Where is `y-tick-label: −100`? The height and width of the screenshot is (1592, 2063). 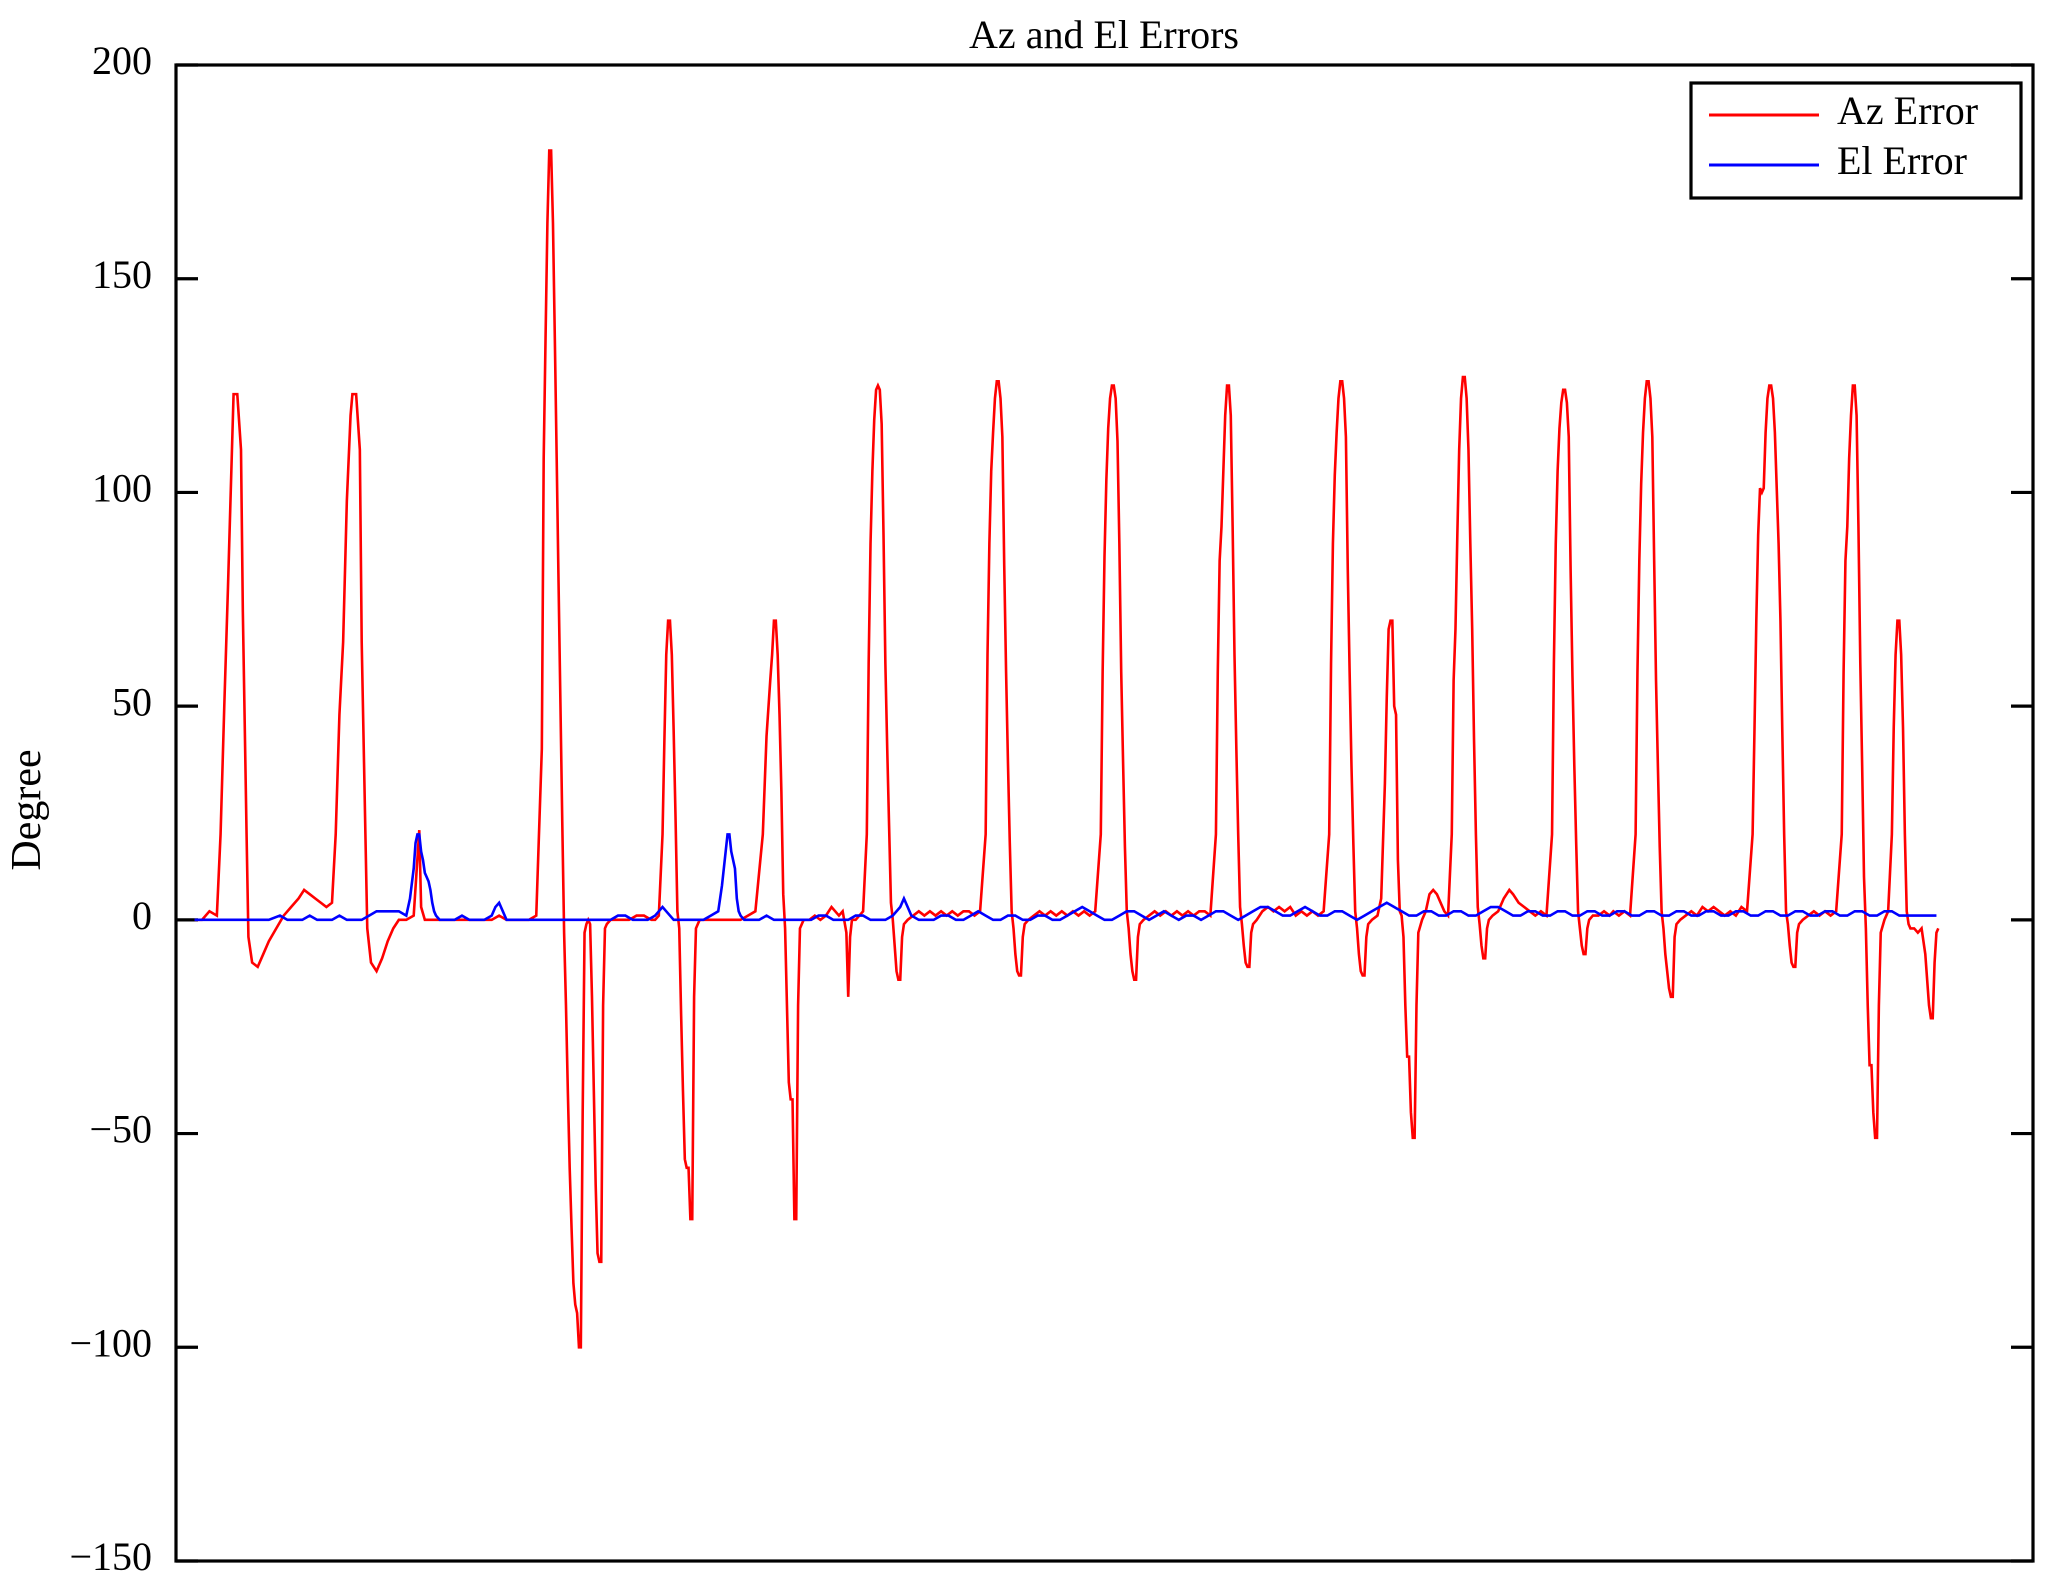 y-tick-label: −100 is located at coordinates (110, 1342).